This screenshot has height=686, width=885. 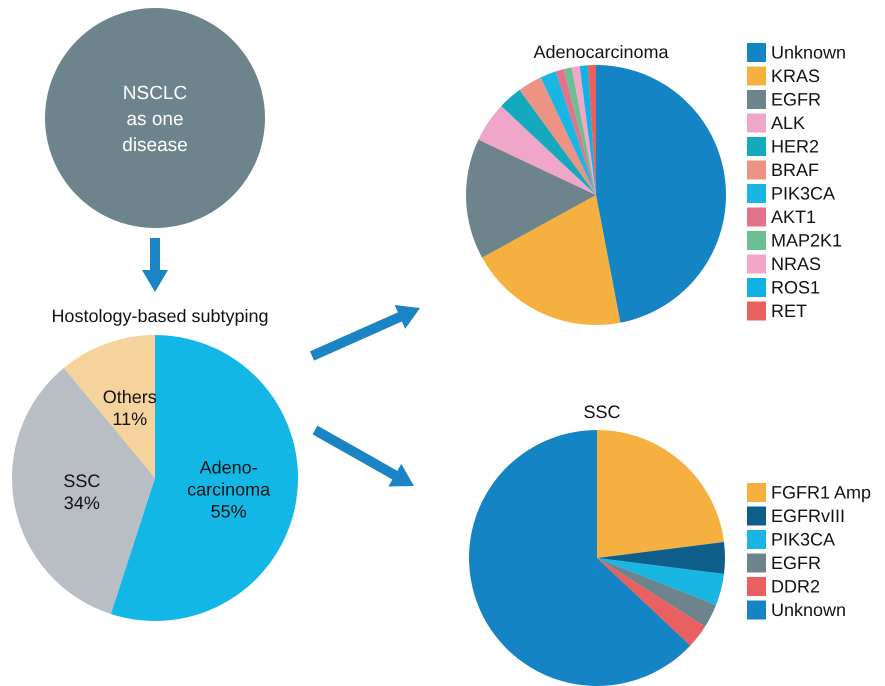 I want to click on slice-label: Adeno- carcinoma, so click(x=229, y=479).